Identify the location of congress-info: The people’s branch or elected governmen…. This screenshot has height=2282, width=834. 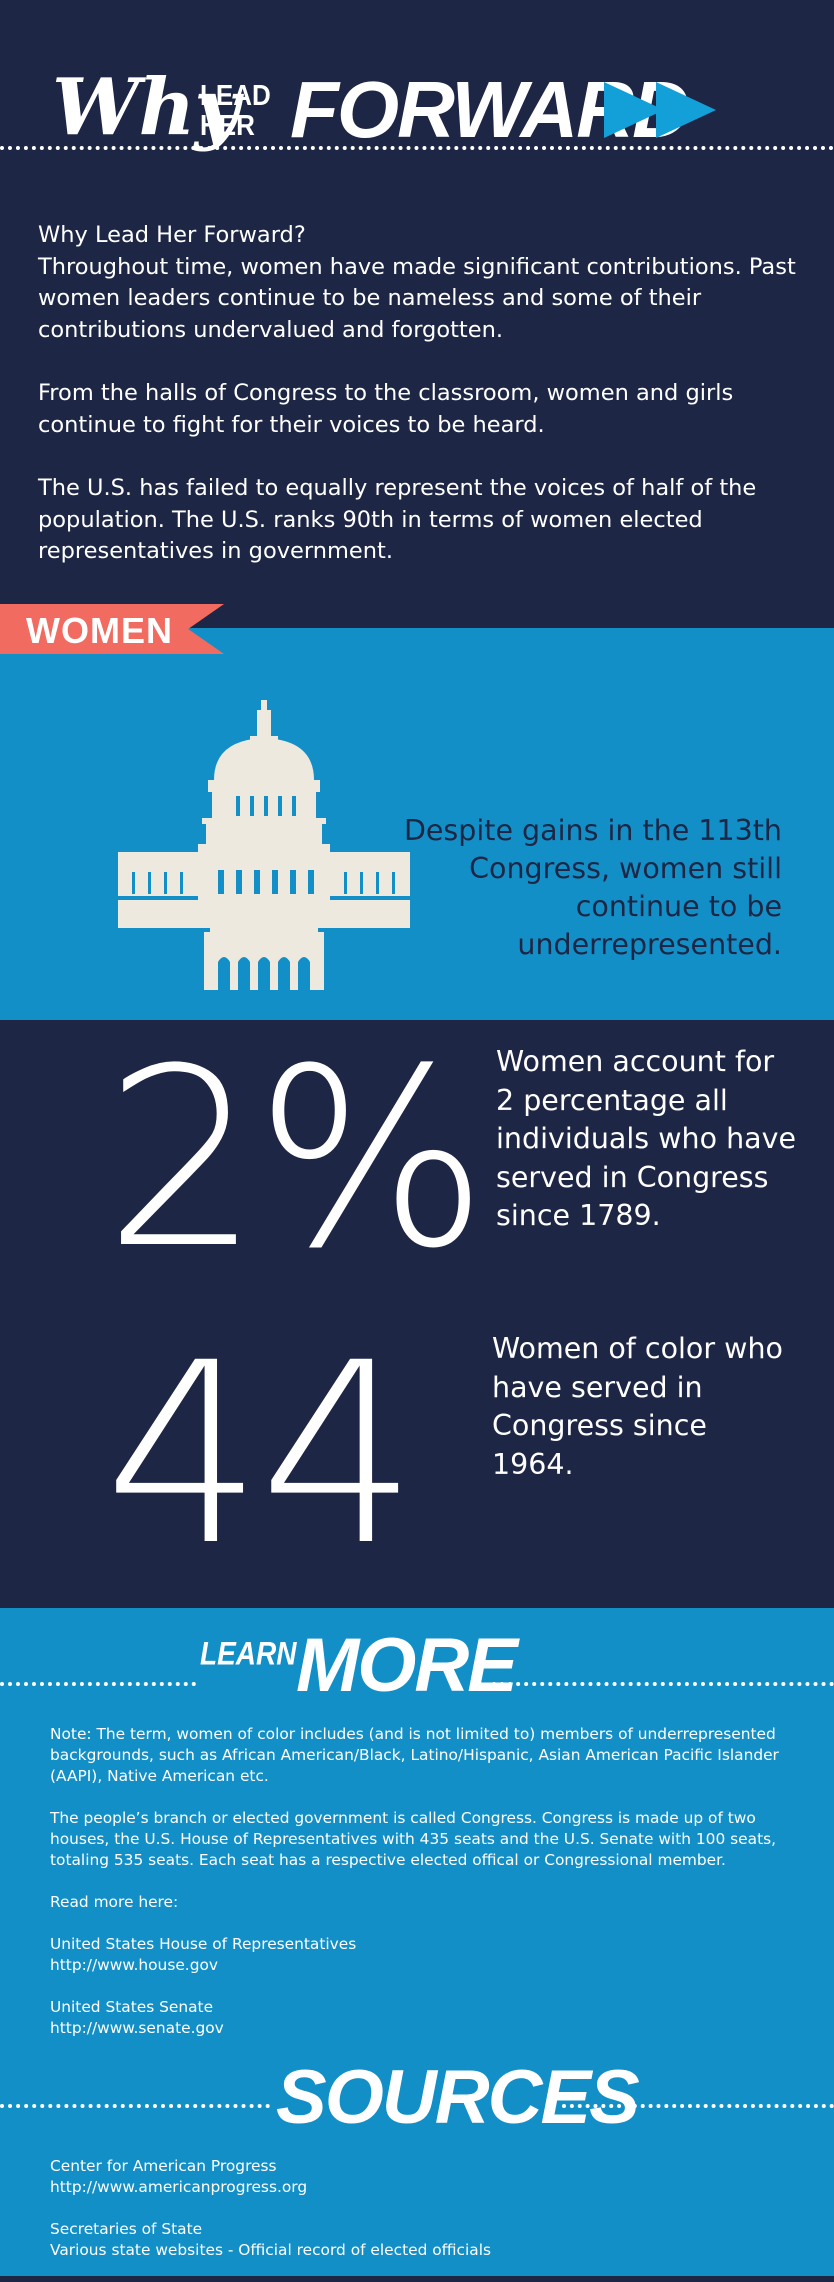
(413, 1839).